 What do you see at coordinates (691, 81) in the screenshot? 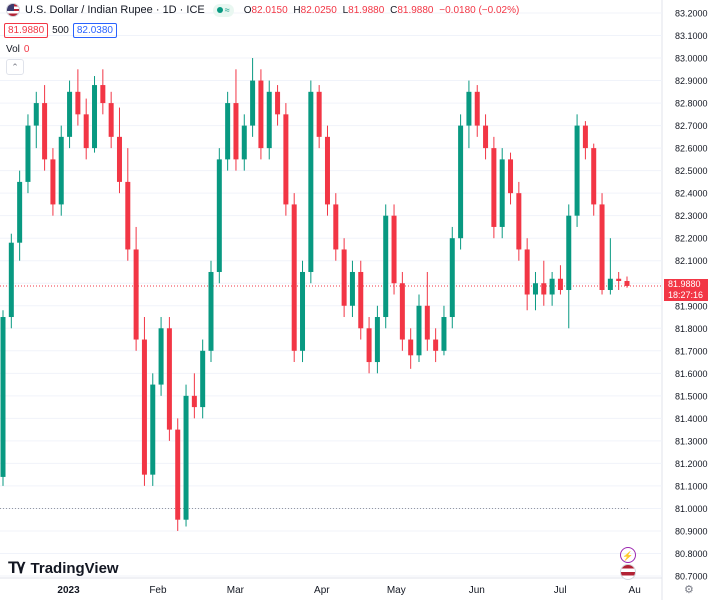
I see `y-tick-label: 82.9000` at bounding box center [691, 81].